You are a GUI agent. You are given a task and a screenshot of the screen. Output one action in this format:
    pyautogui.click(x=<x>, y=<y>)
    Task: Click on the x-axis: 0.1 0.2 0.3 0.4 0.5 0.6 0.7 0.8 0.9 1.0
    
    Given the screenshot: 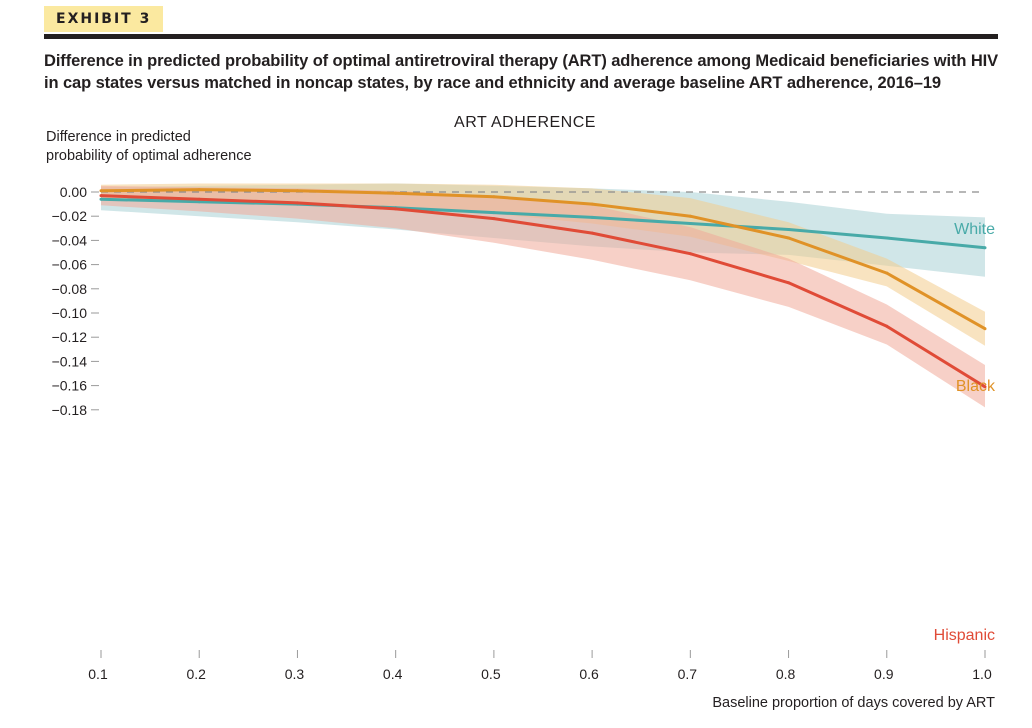 What is the action you would take?
    pyautogui.click(x=540, y=666)
    